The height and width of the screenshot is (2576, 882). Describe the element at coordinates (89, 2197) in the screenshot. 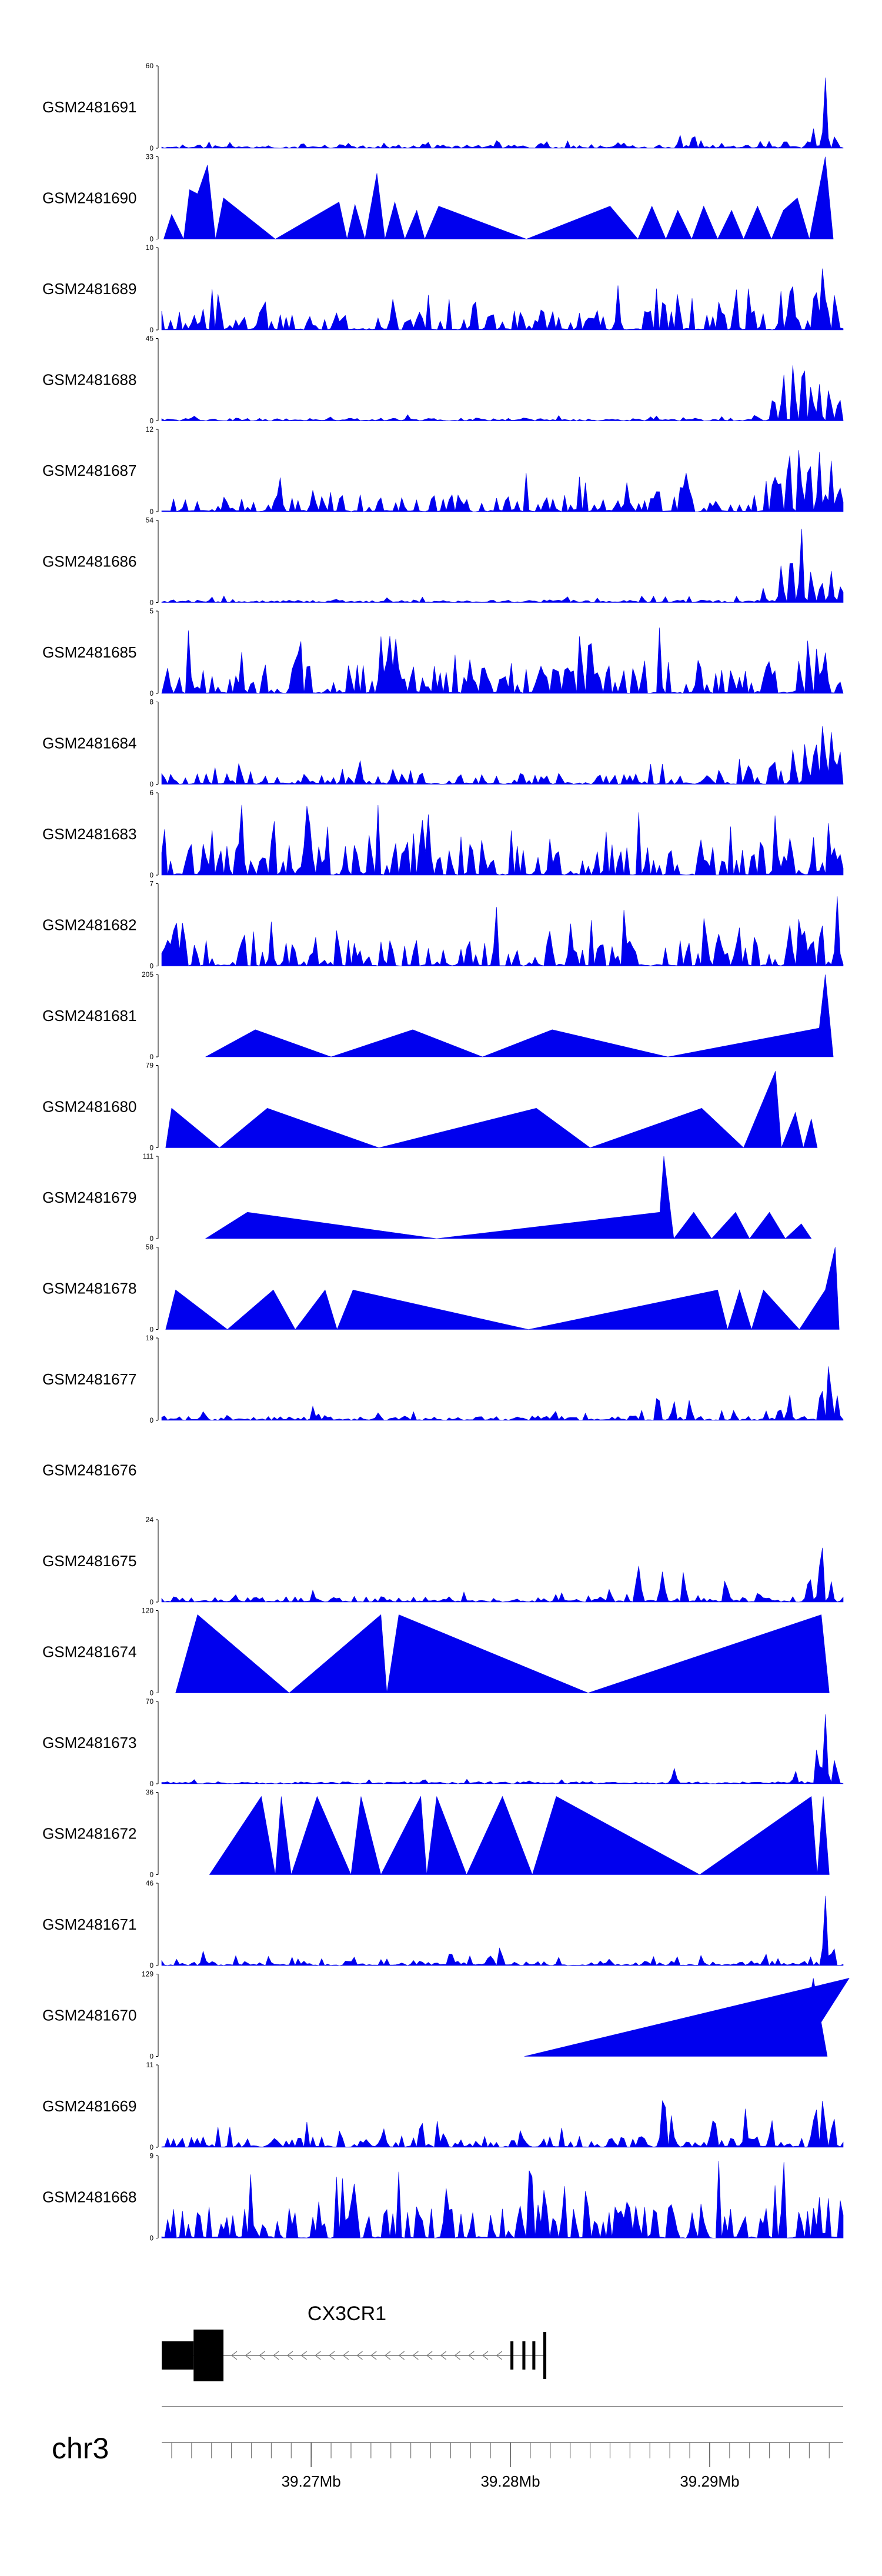

I see `track-label: GSM2481668` at that location.